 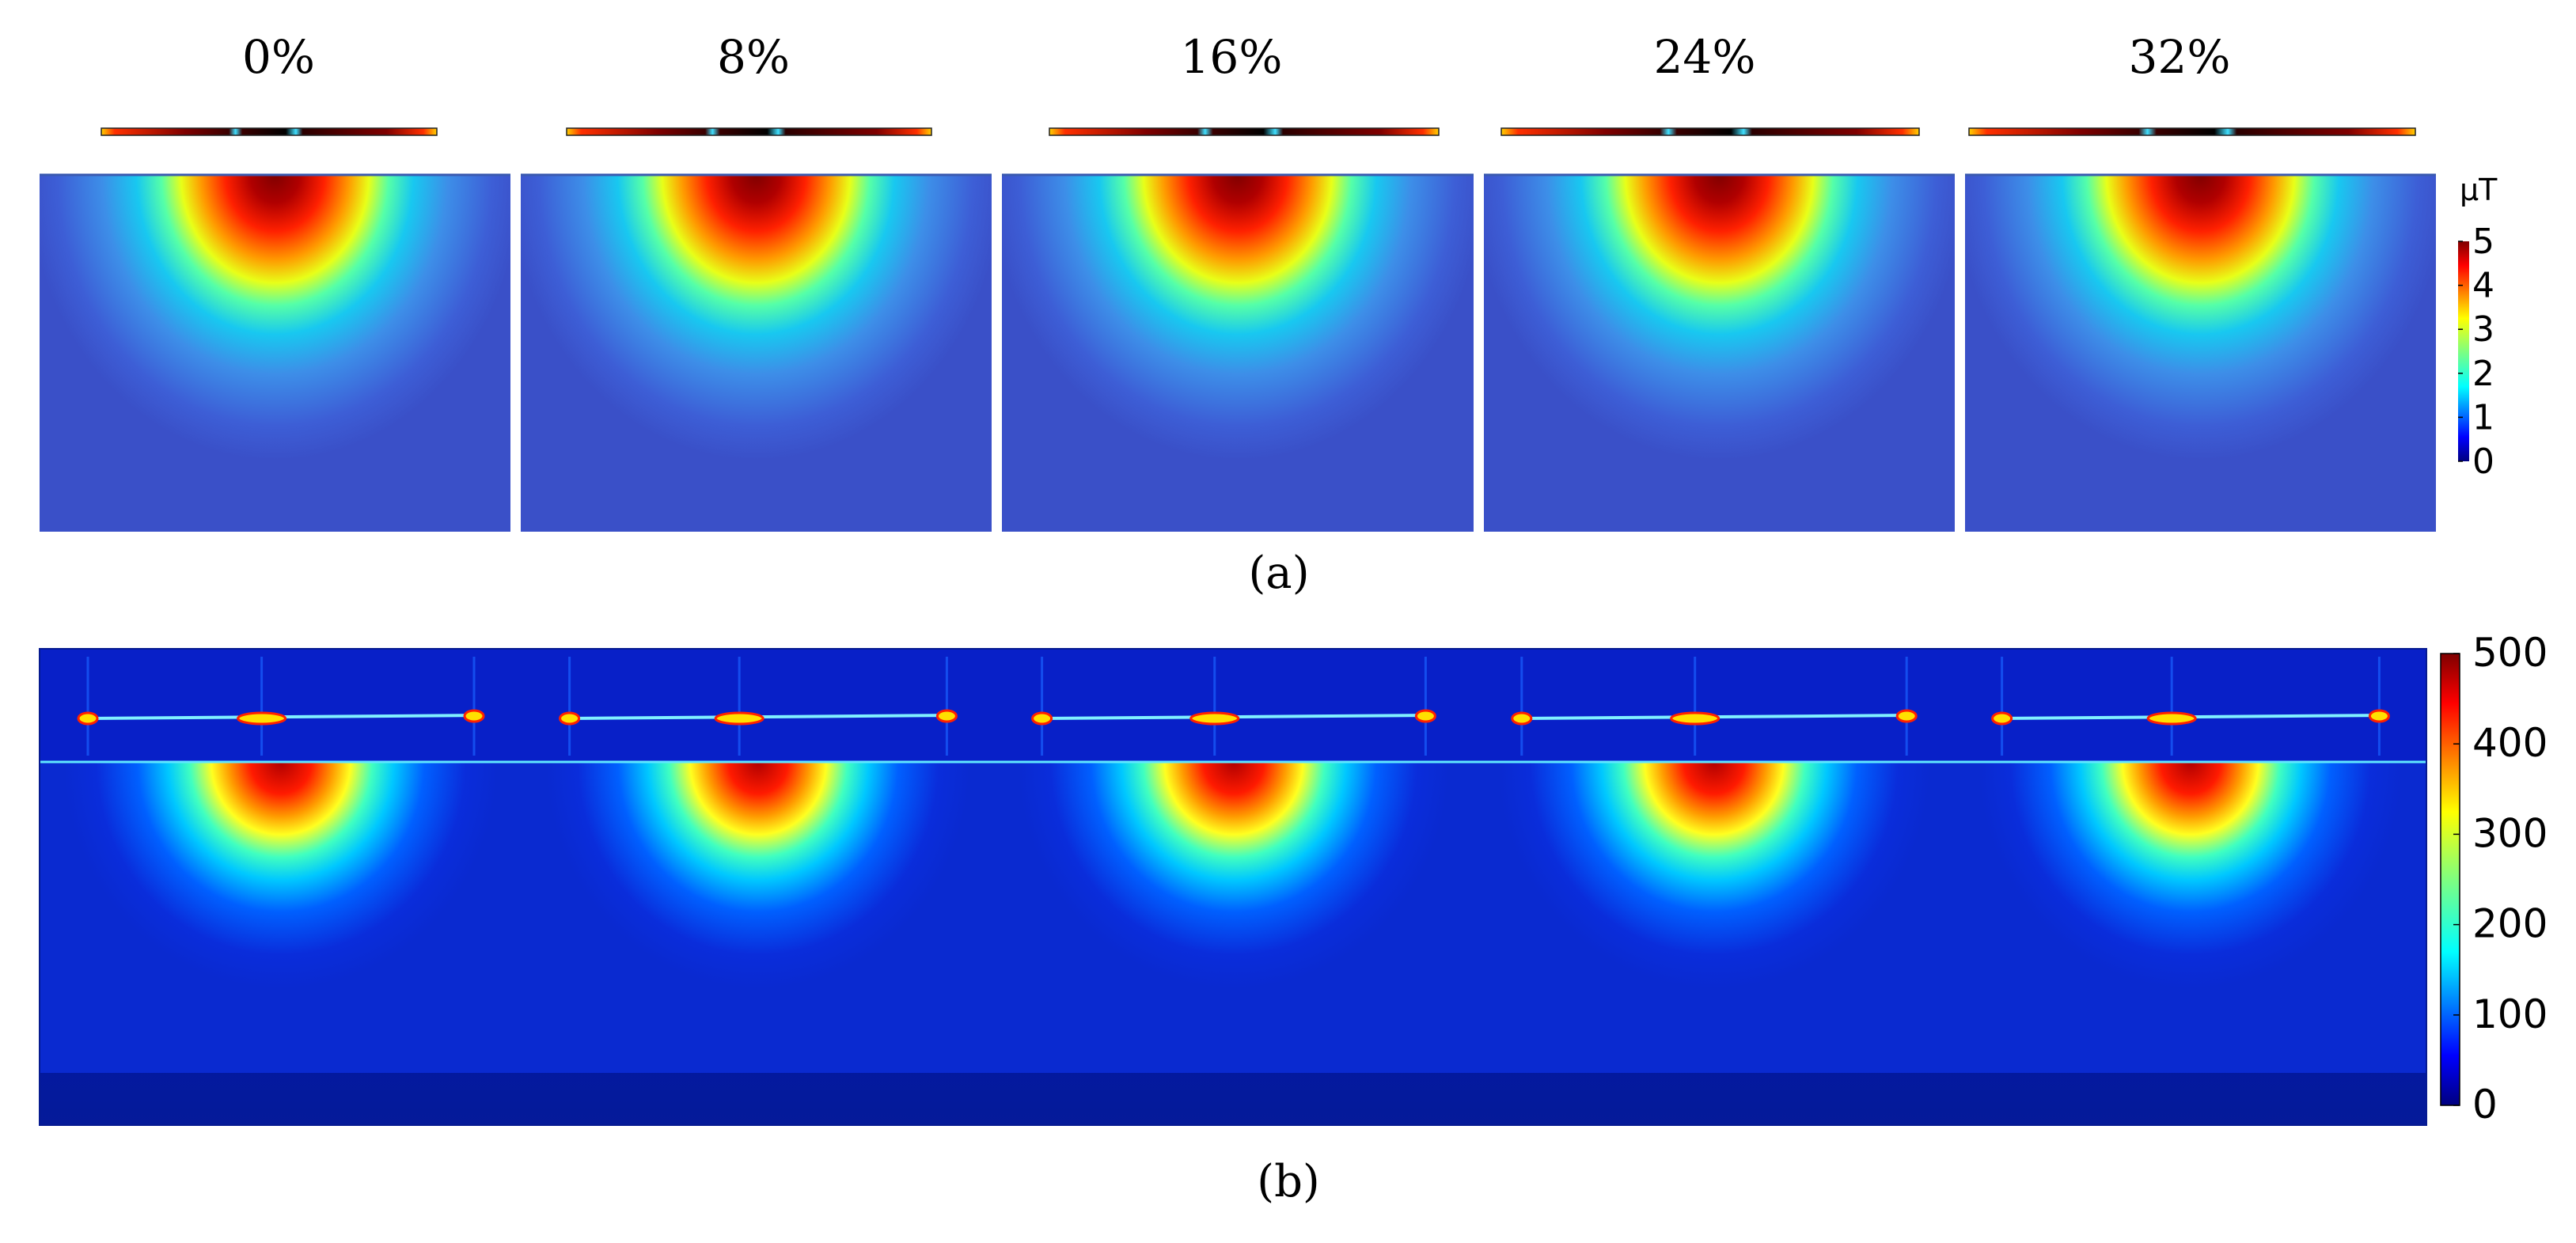 What do you see at coordinates (2510, 653) in the screenshot?
I see `panel-b-colorbar-tick-label: 500` at bounding box center [2510, 653].